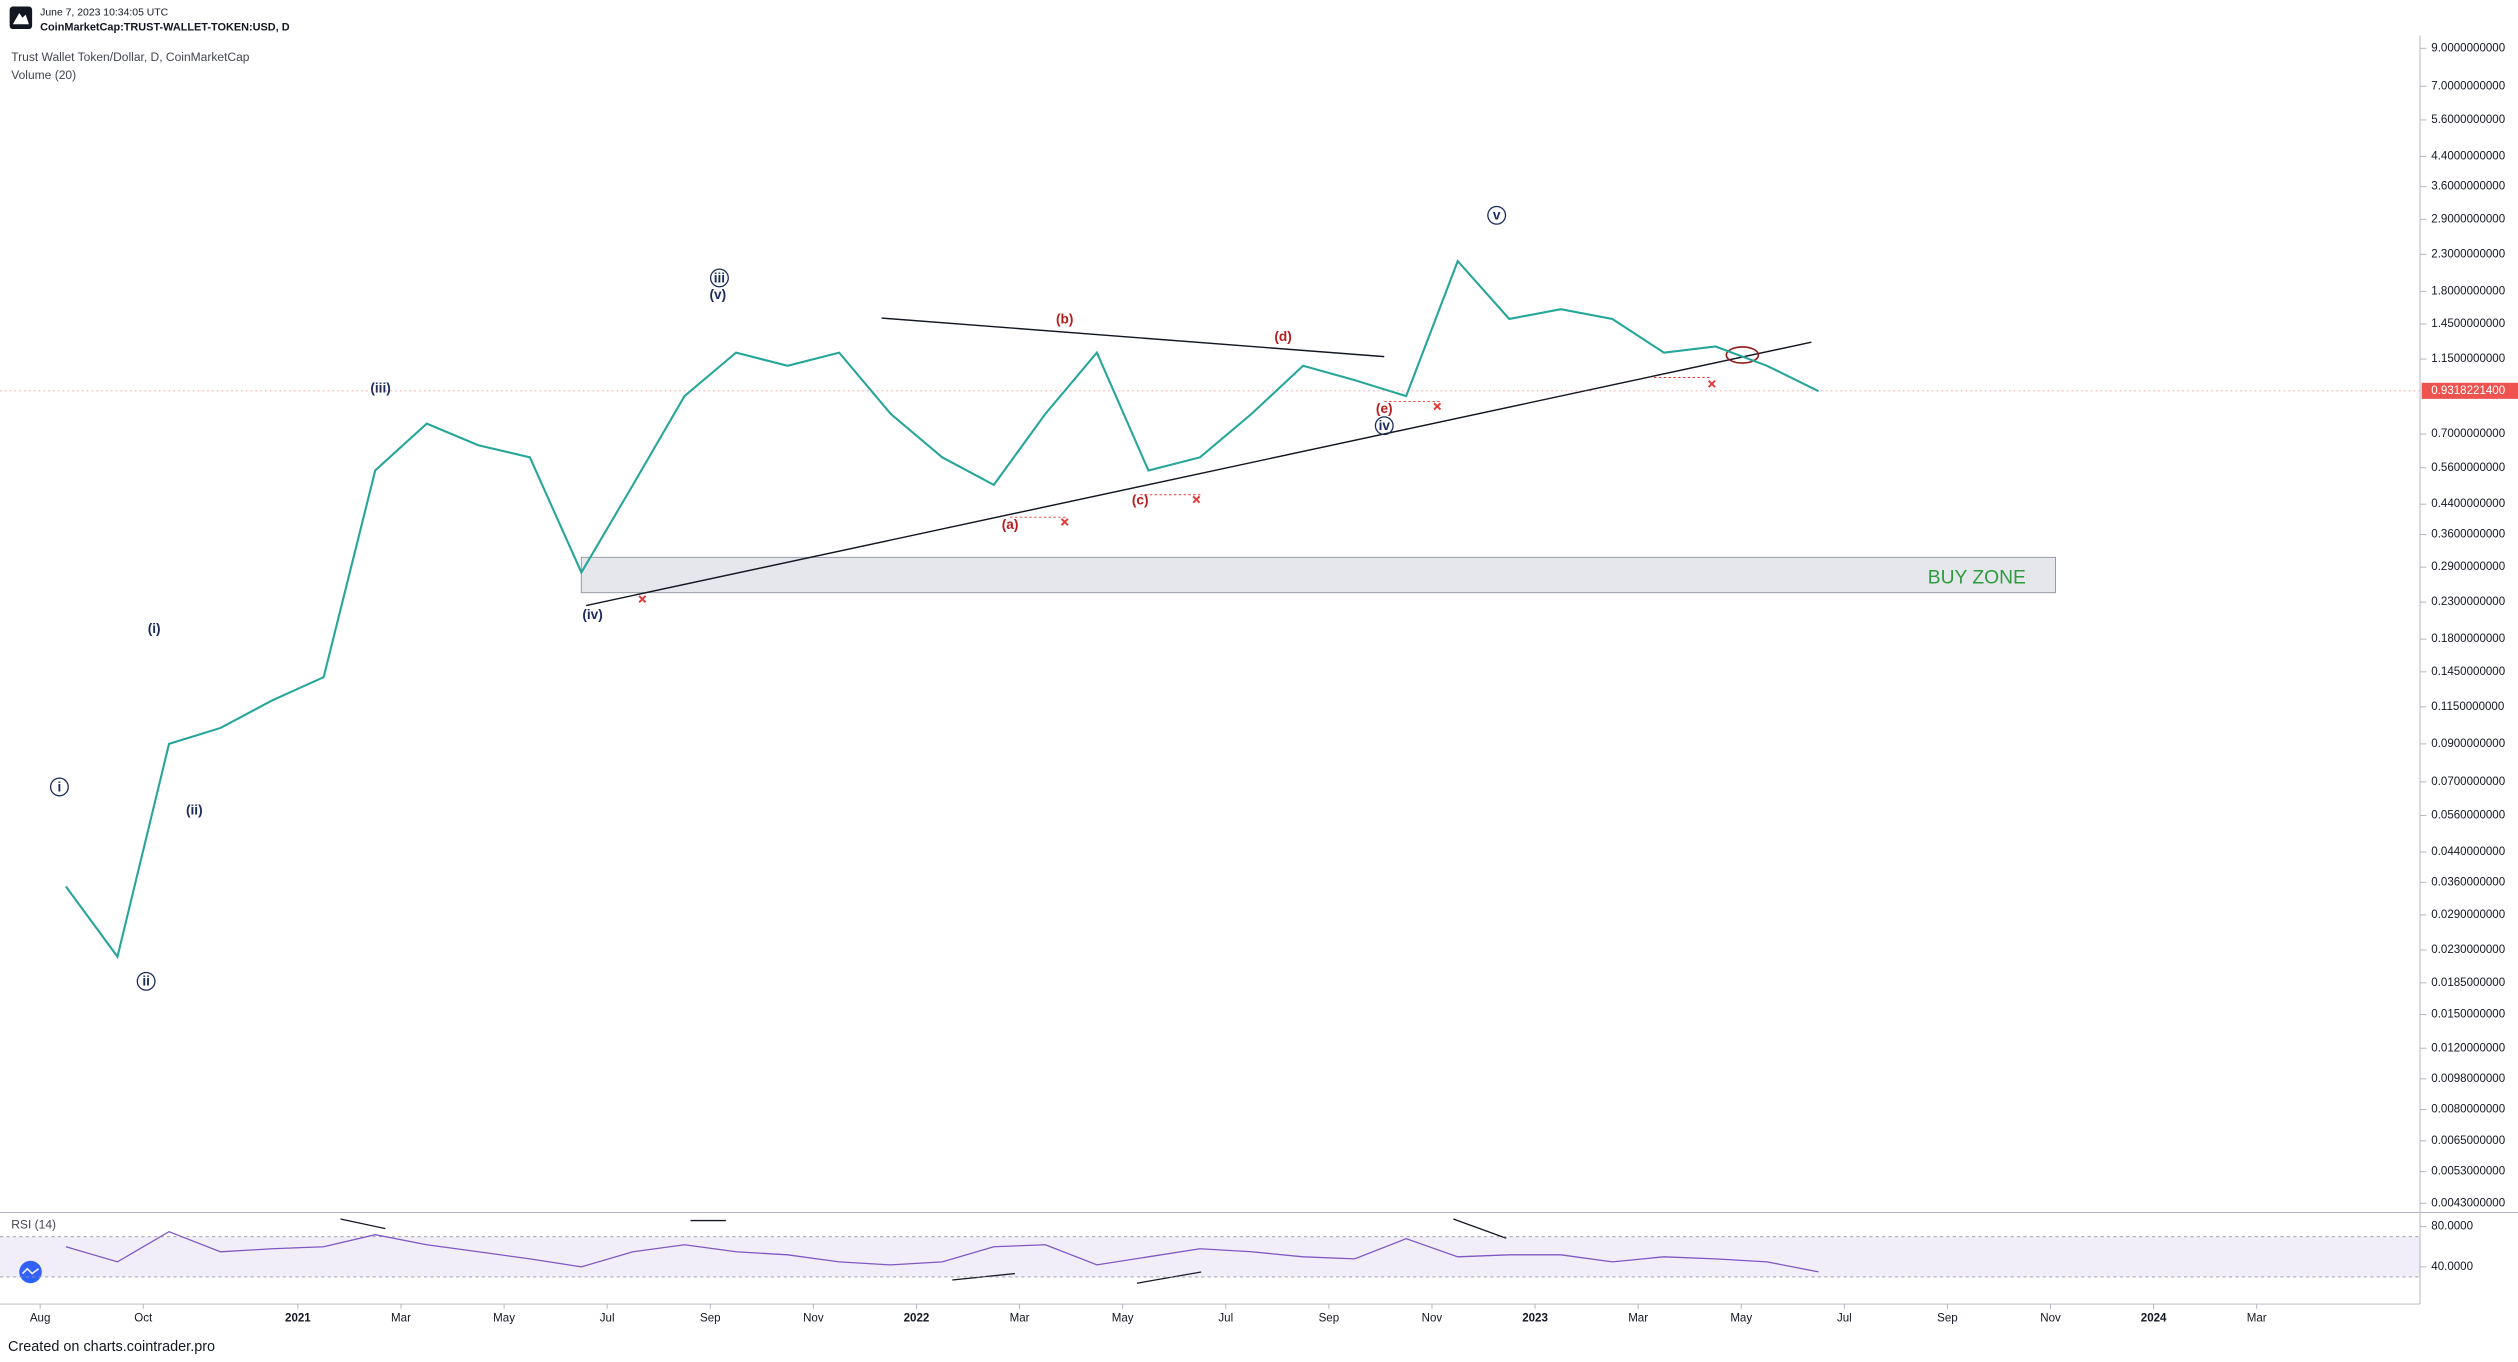  I want to click on wave-label: (b), so click(1064, 318).